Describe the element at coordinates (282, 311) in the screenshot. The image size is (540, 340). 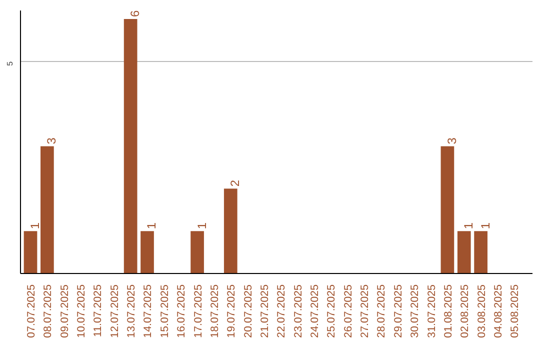
I see `x-tick-label: 22.07.2025` at that location.